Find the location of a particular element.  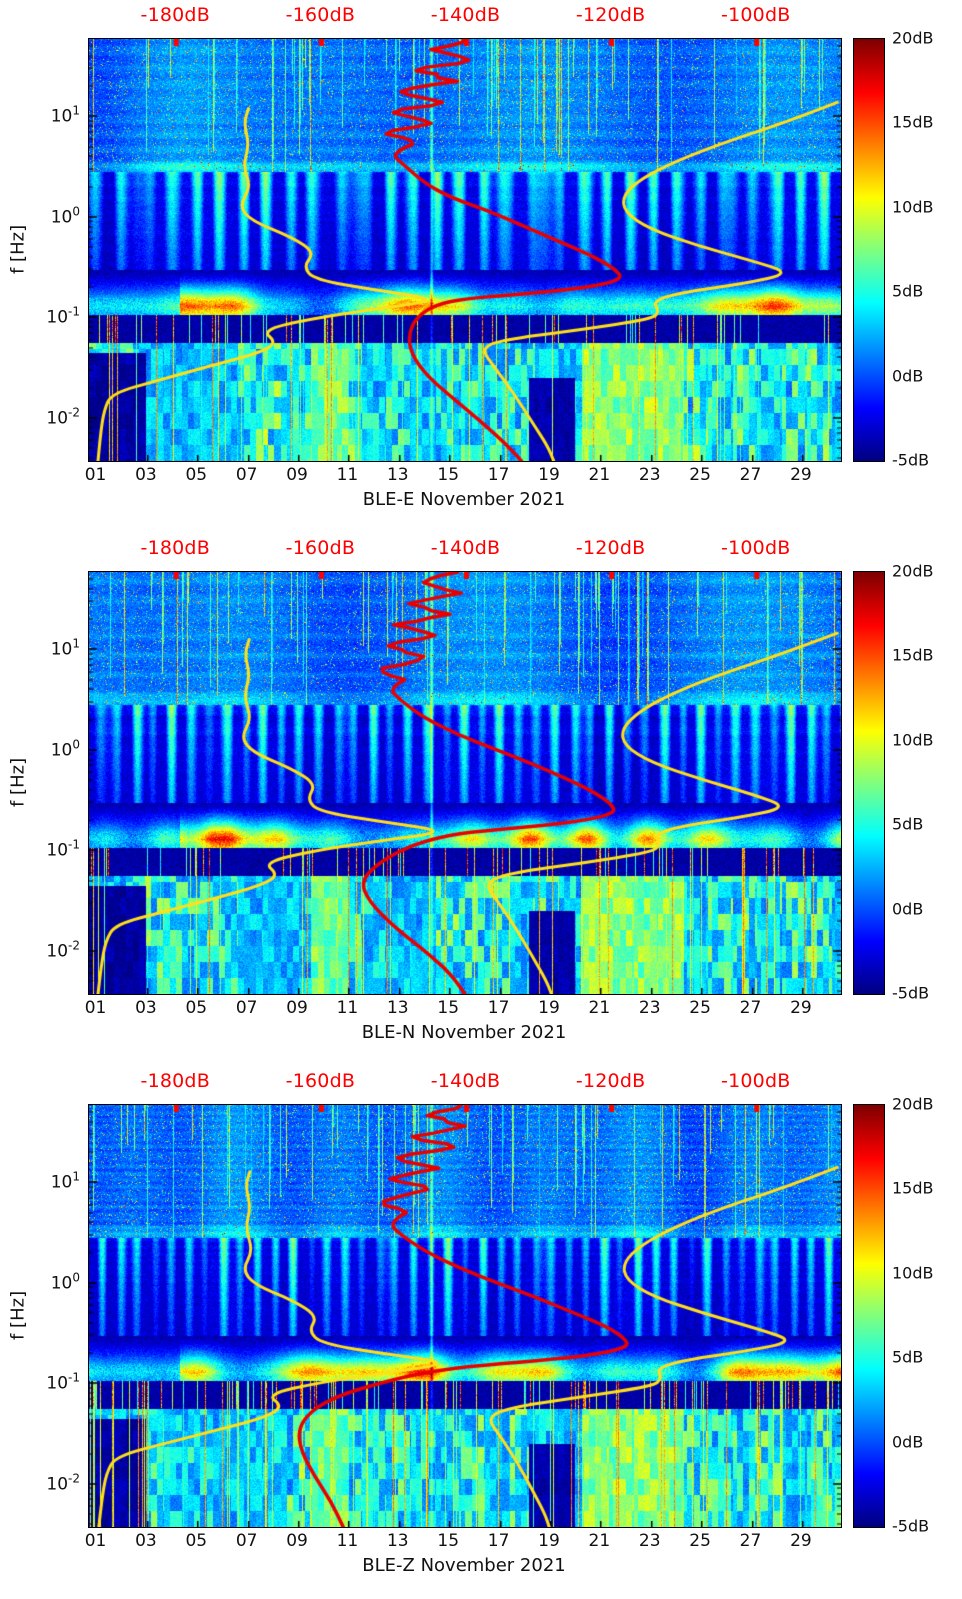

x-tick-label: 15 is located at coordinates (448, 1541).